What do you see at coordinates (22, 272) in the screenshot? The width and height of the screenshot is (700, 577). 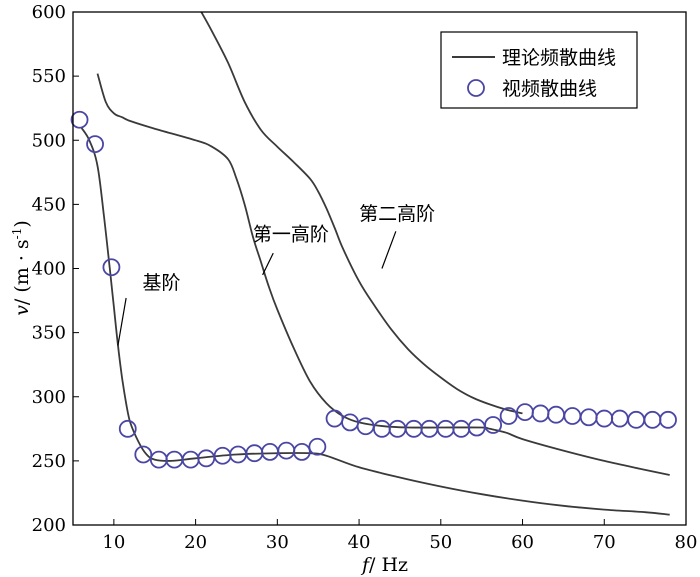 I see `y-axis-unit: / (m · s` at bounding box center [22, 272].